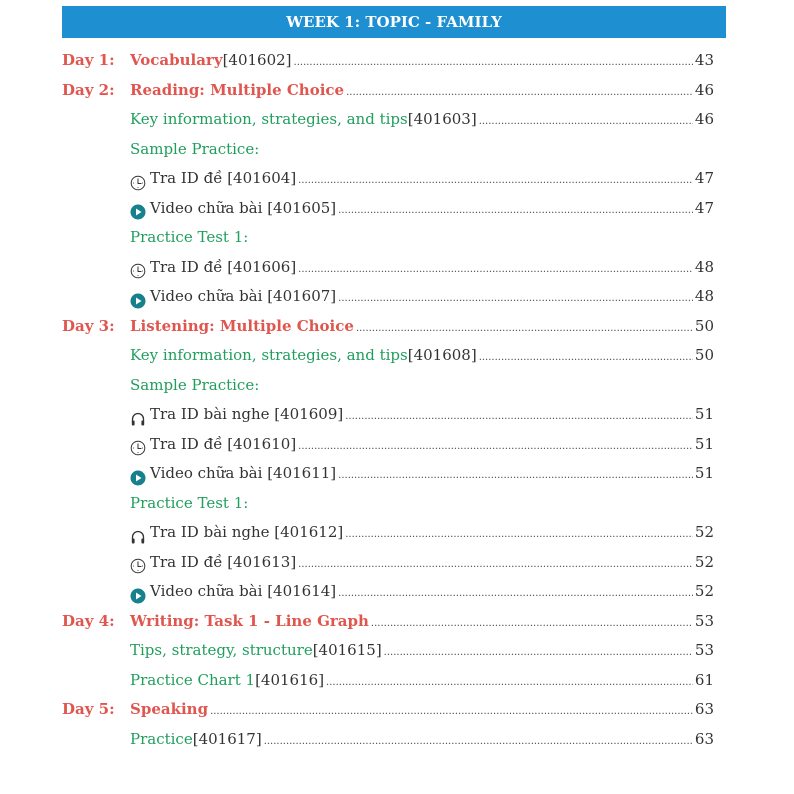  I want to click on toc-entry: Tra ID đề [401610] 51, so click(388, 445).